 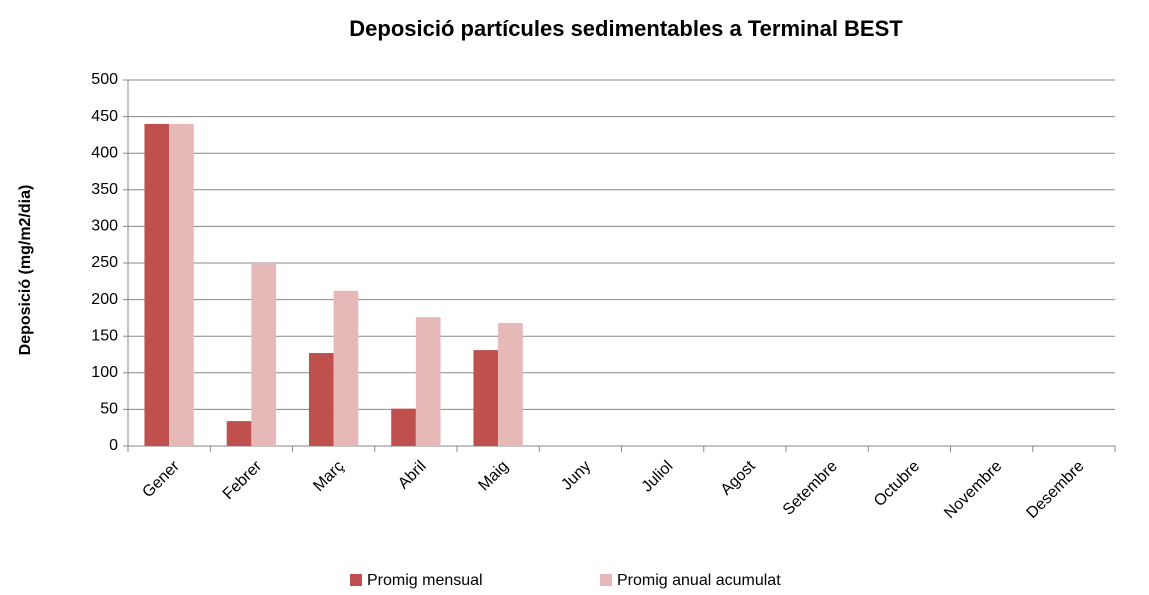 What do you see at coordinates (104, 189) in the screenshot?
I see `y-tick-label: 350` at bounding box center [104, 189].